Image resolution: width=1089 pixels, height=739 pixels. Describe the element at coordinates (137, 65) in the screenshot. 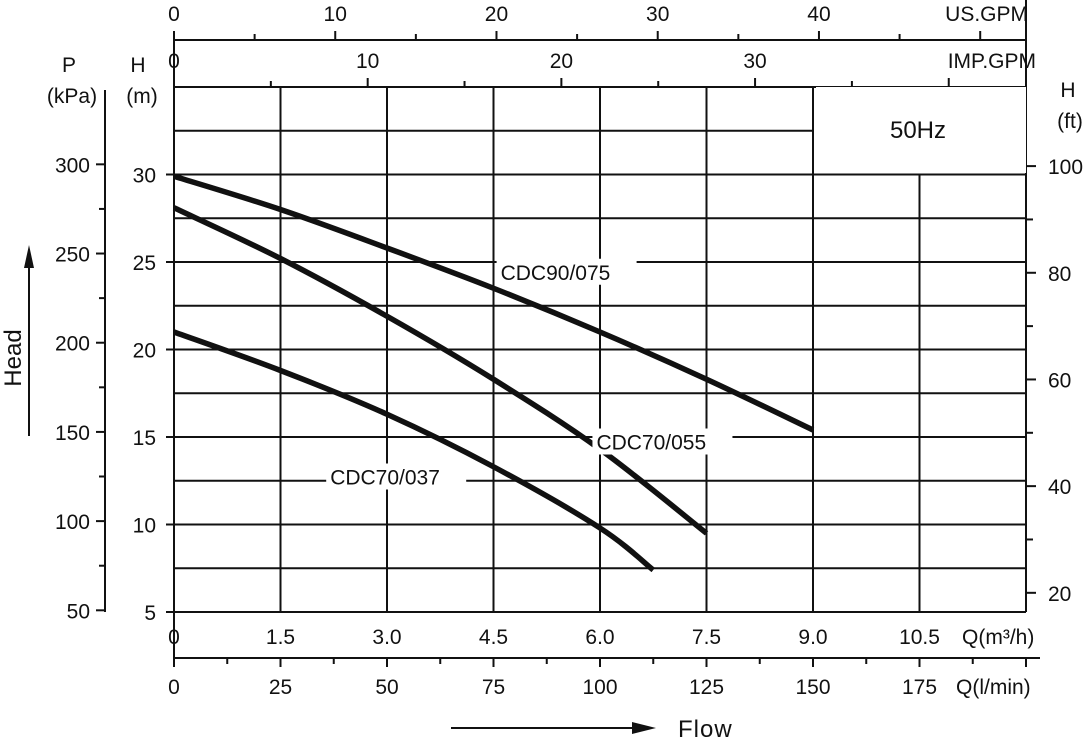

I see `y-m-unit-line1: H` at that location.